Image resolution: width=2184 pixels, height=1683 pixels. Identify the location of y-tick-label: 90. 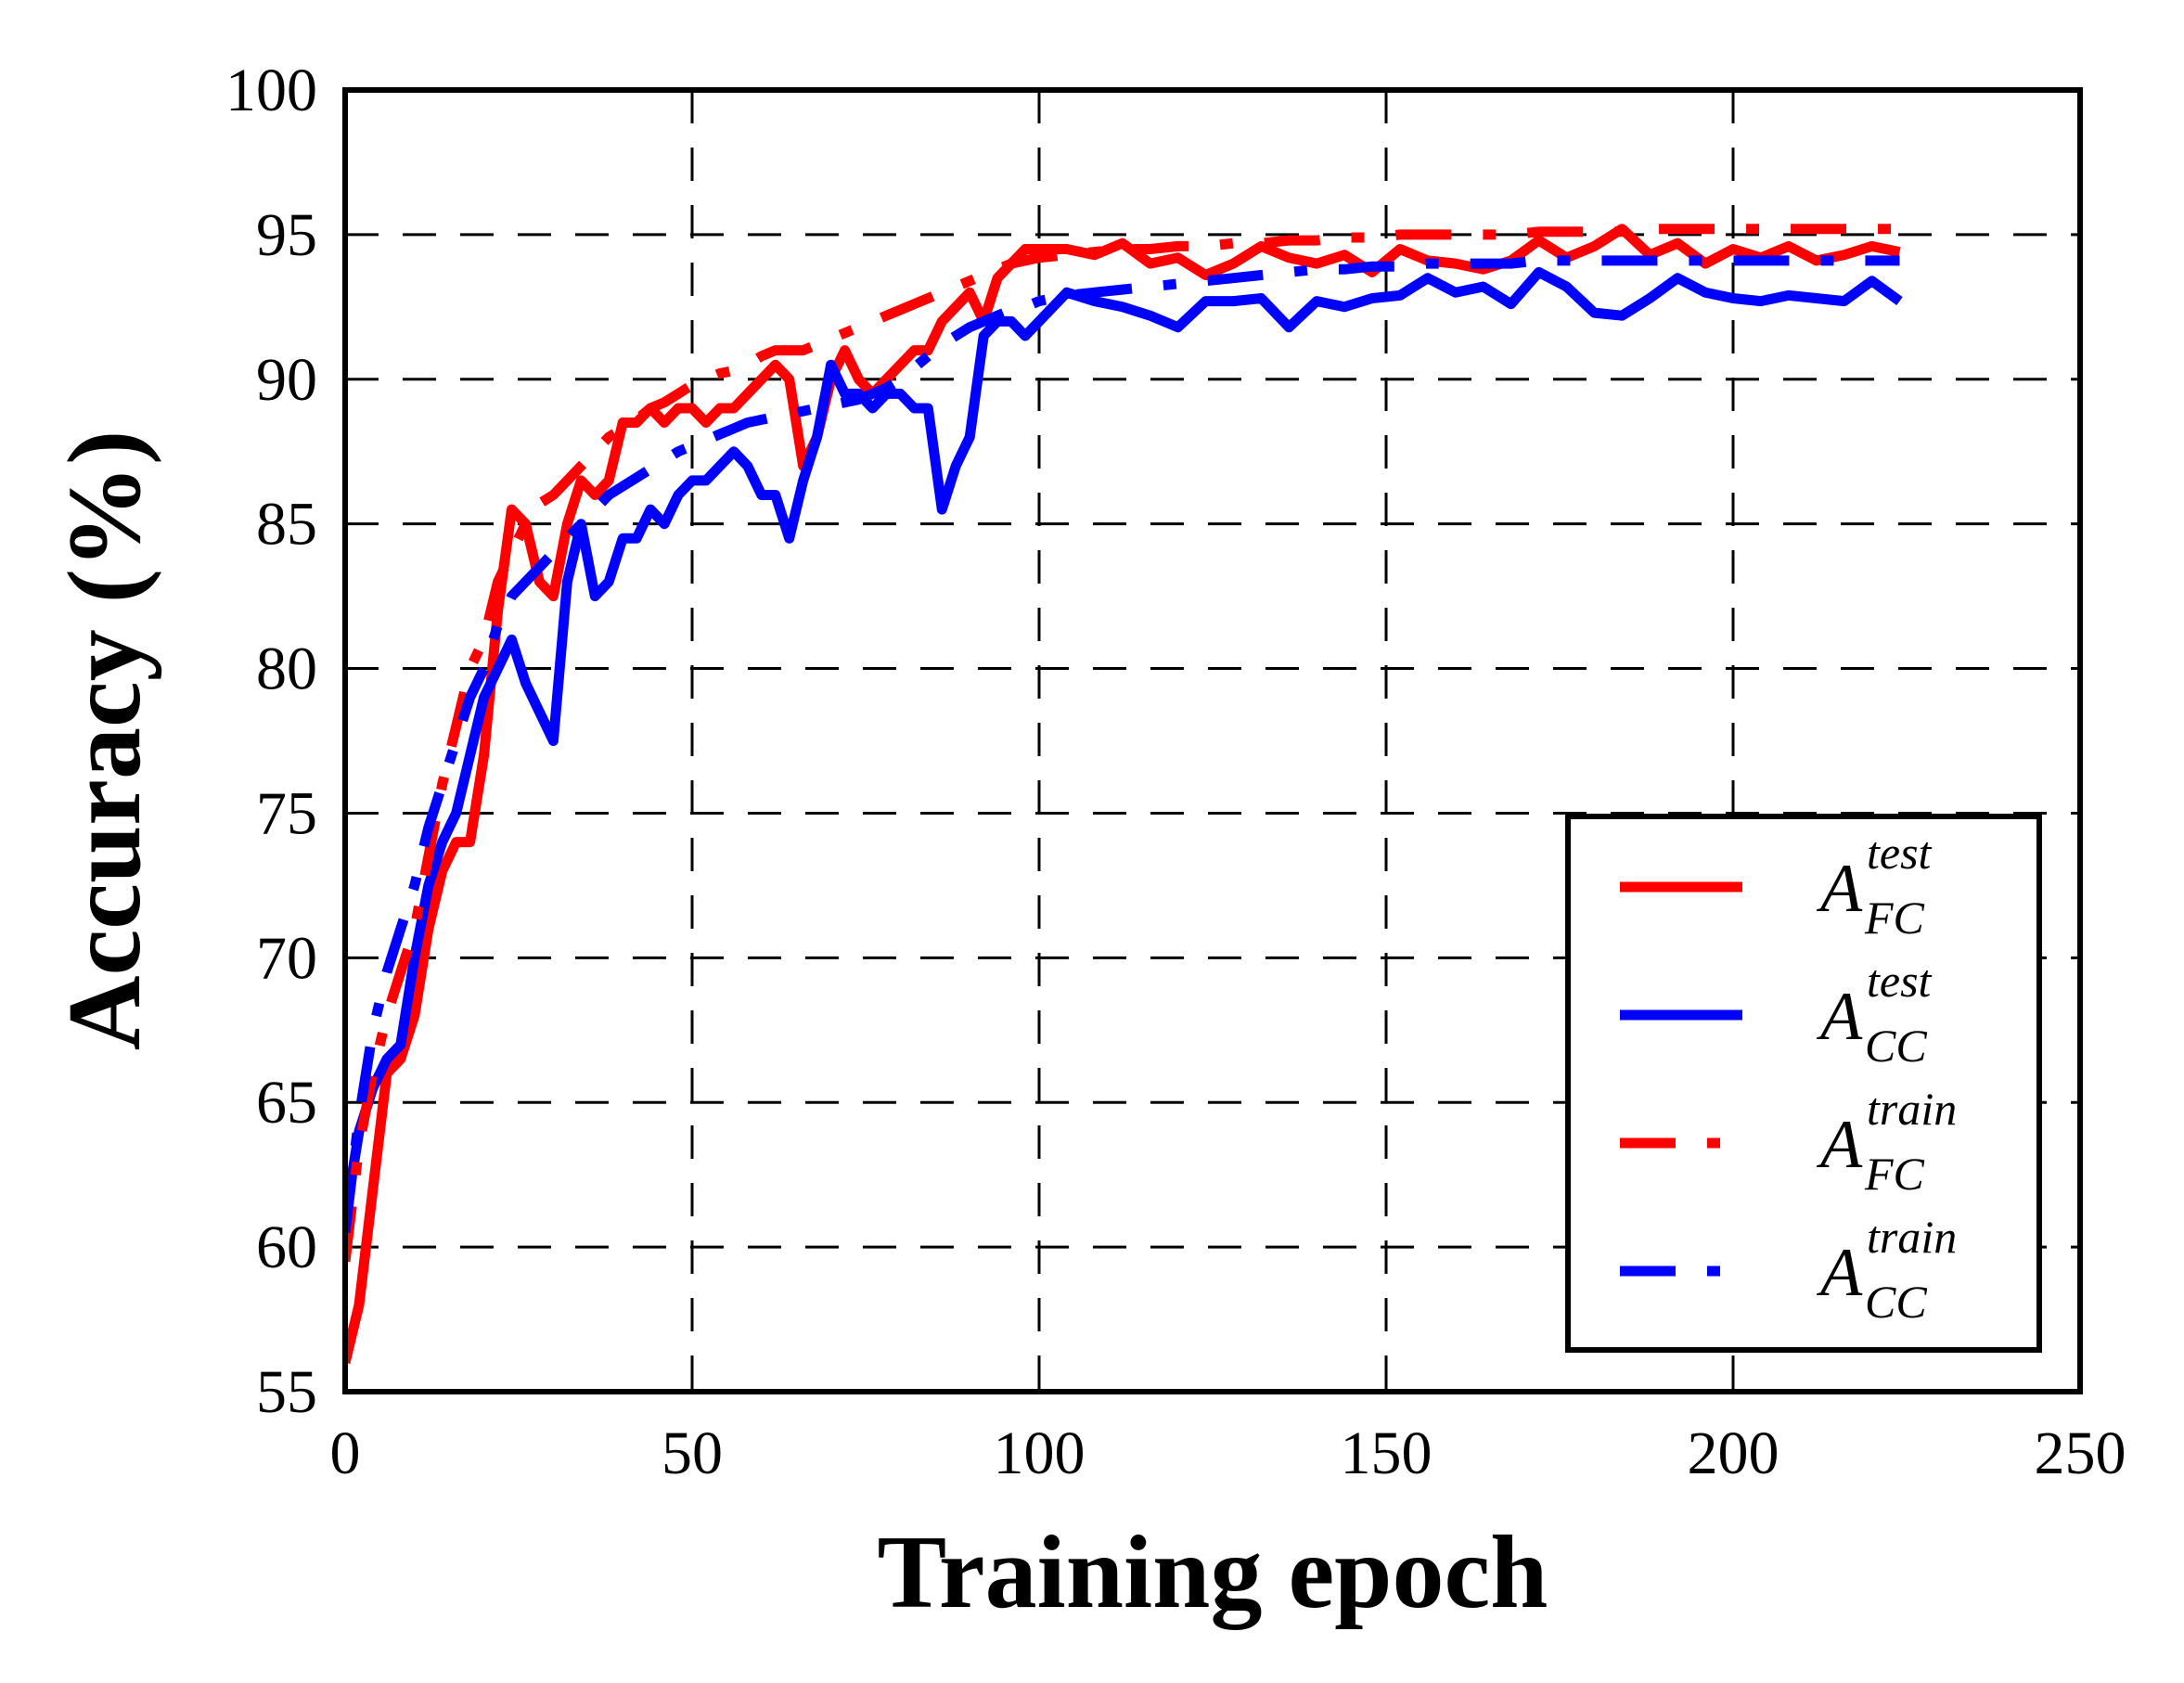
(286, 380).